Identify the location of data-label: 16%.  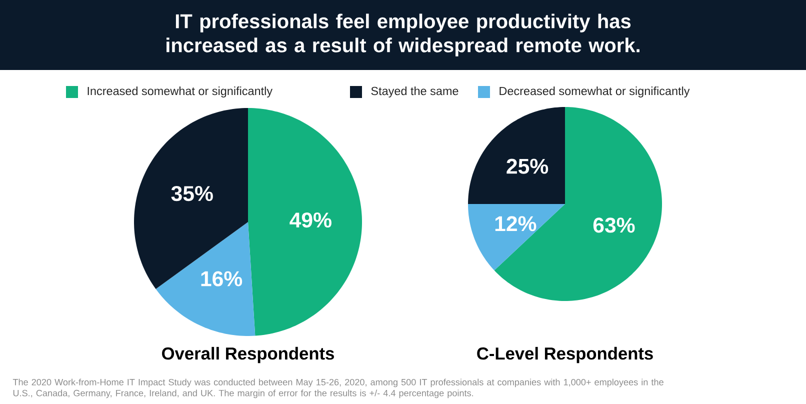
(221, 278).